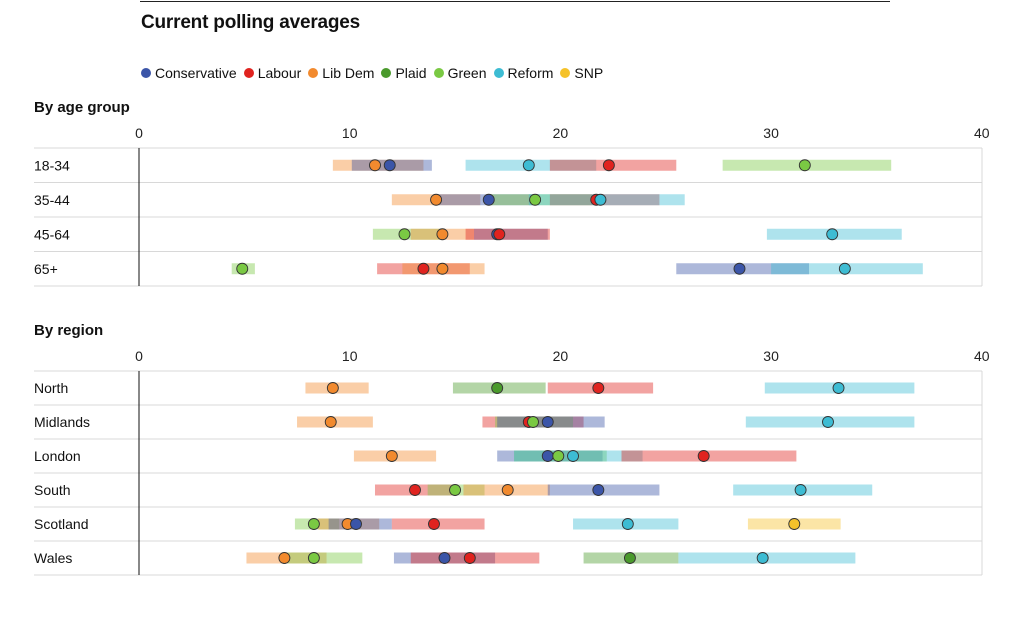 This screenshot has width=1034, height=643. Describe the element at coordinates (511, 234) in the screenshot. I see `range-bar-conservative` at that location.